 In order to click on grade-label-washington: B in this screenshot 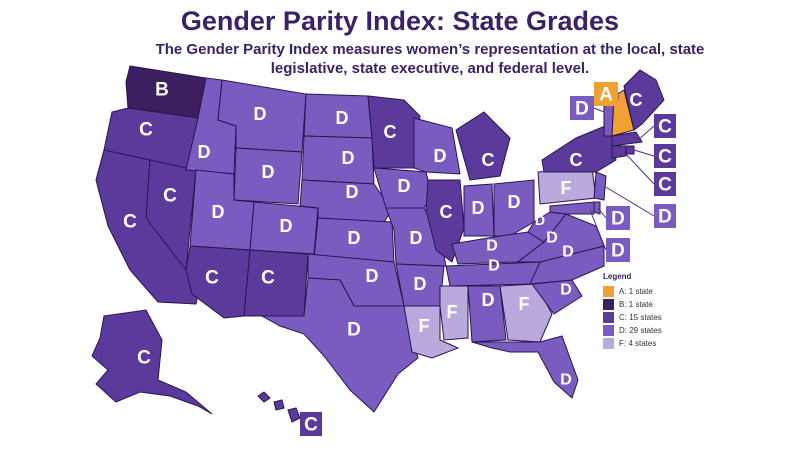, I will do `click(162, 90)`.